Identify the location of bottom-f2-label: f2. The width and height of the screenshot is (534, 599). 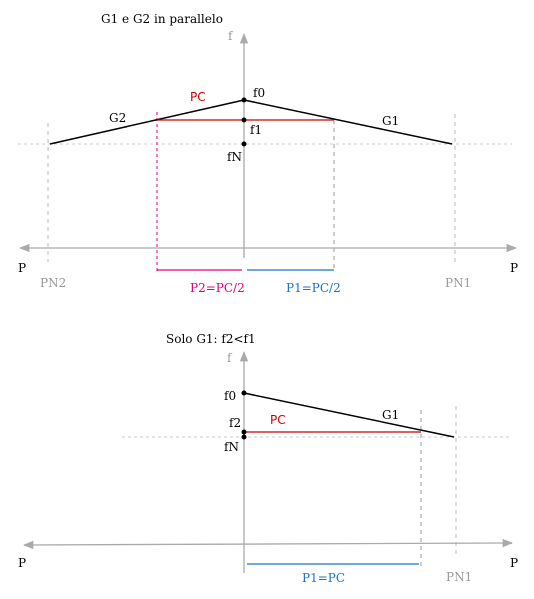
(235, 423).